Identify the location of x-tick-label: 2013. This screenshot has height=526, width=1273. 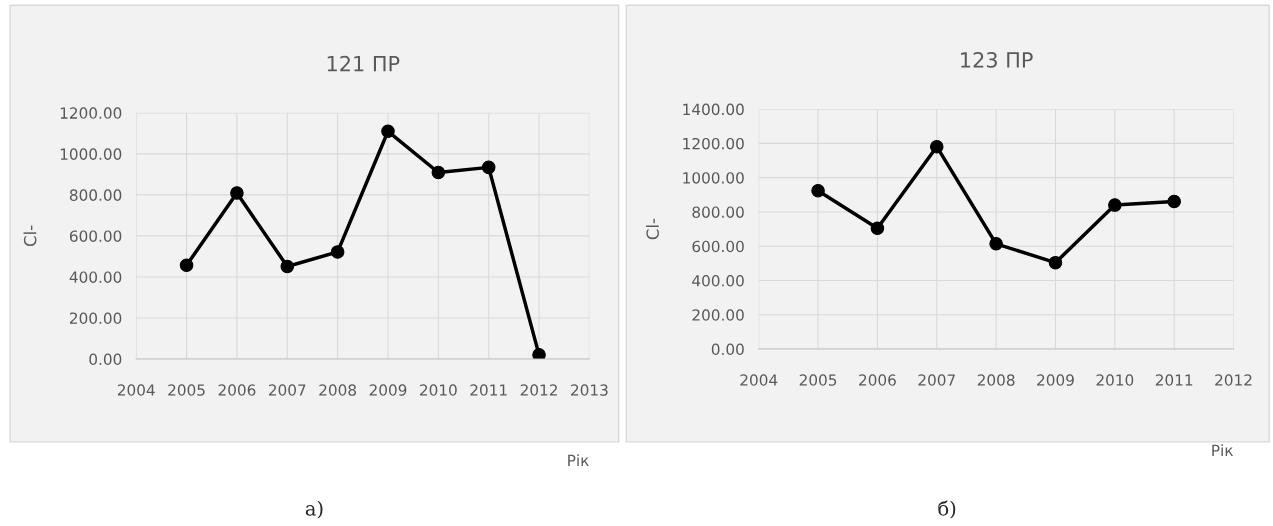
(589, 390).